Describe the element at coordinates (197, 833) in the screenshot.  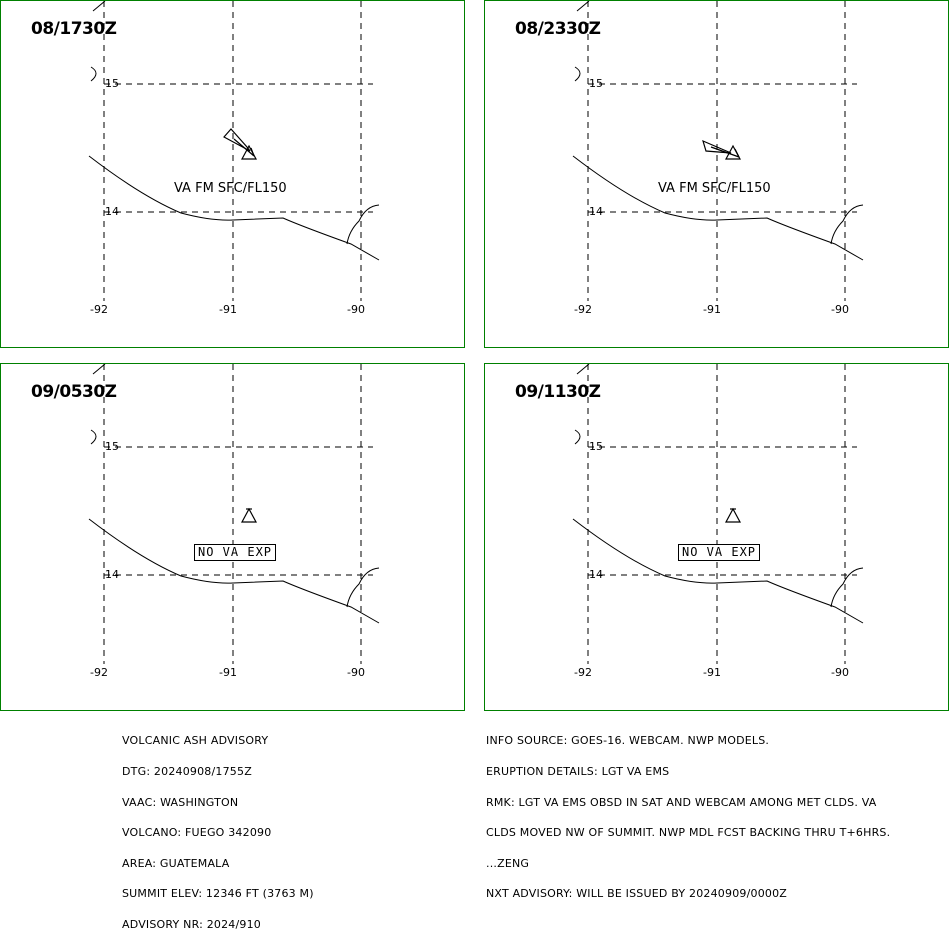
I see `advisory-line: VOLCANO: FUEGO 342090` at that location.